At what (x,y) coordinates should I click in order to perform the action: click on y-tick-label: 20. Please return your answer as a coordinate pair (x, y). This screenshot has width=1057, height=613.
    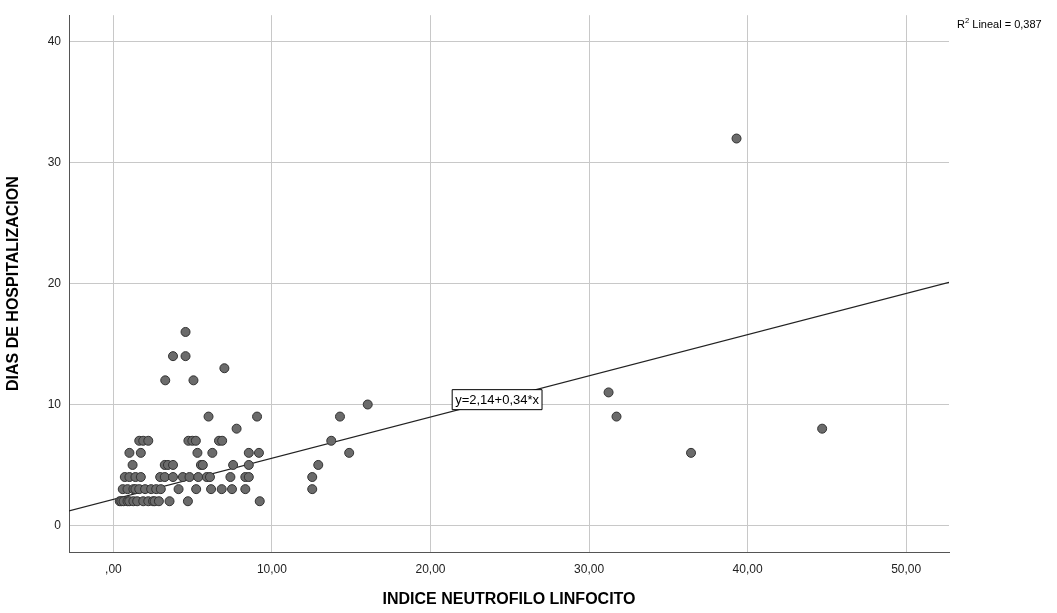
    Looking at the image, I should click on (54, 282).